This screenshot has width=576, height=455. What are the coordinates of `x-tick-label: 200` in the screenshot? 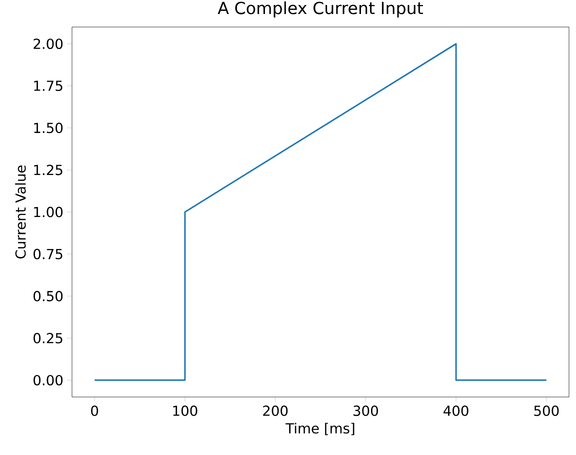 It's located at (275, 411).